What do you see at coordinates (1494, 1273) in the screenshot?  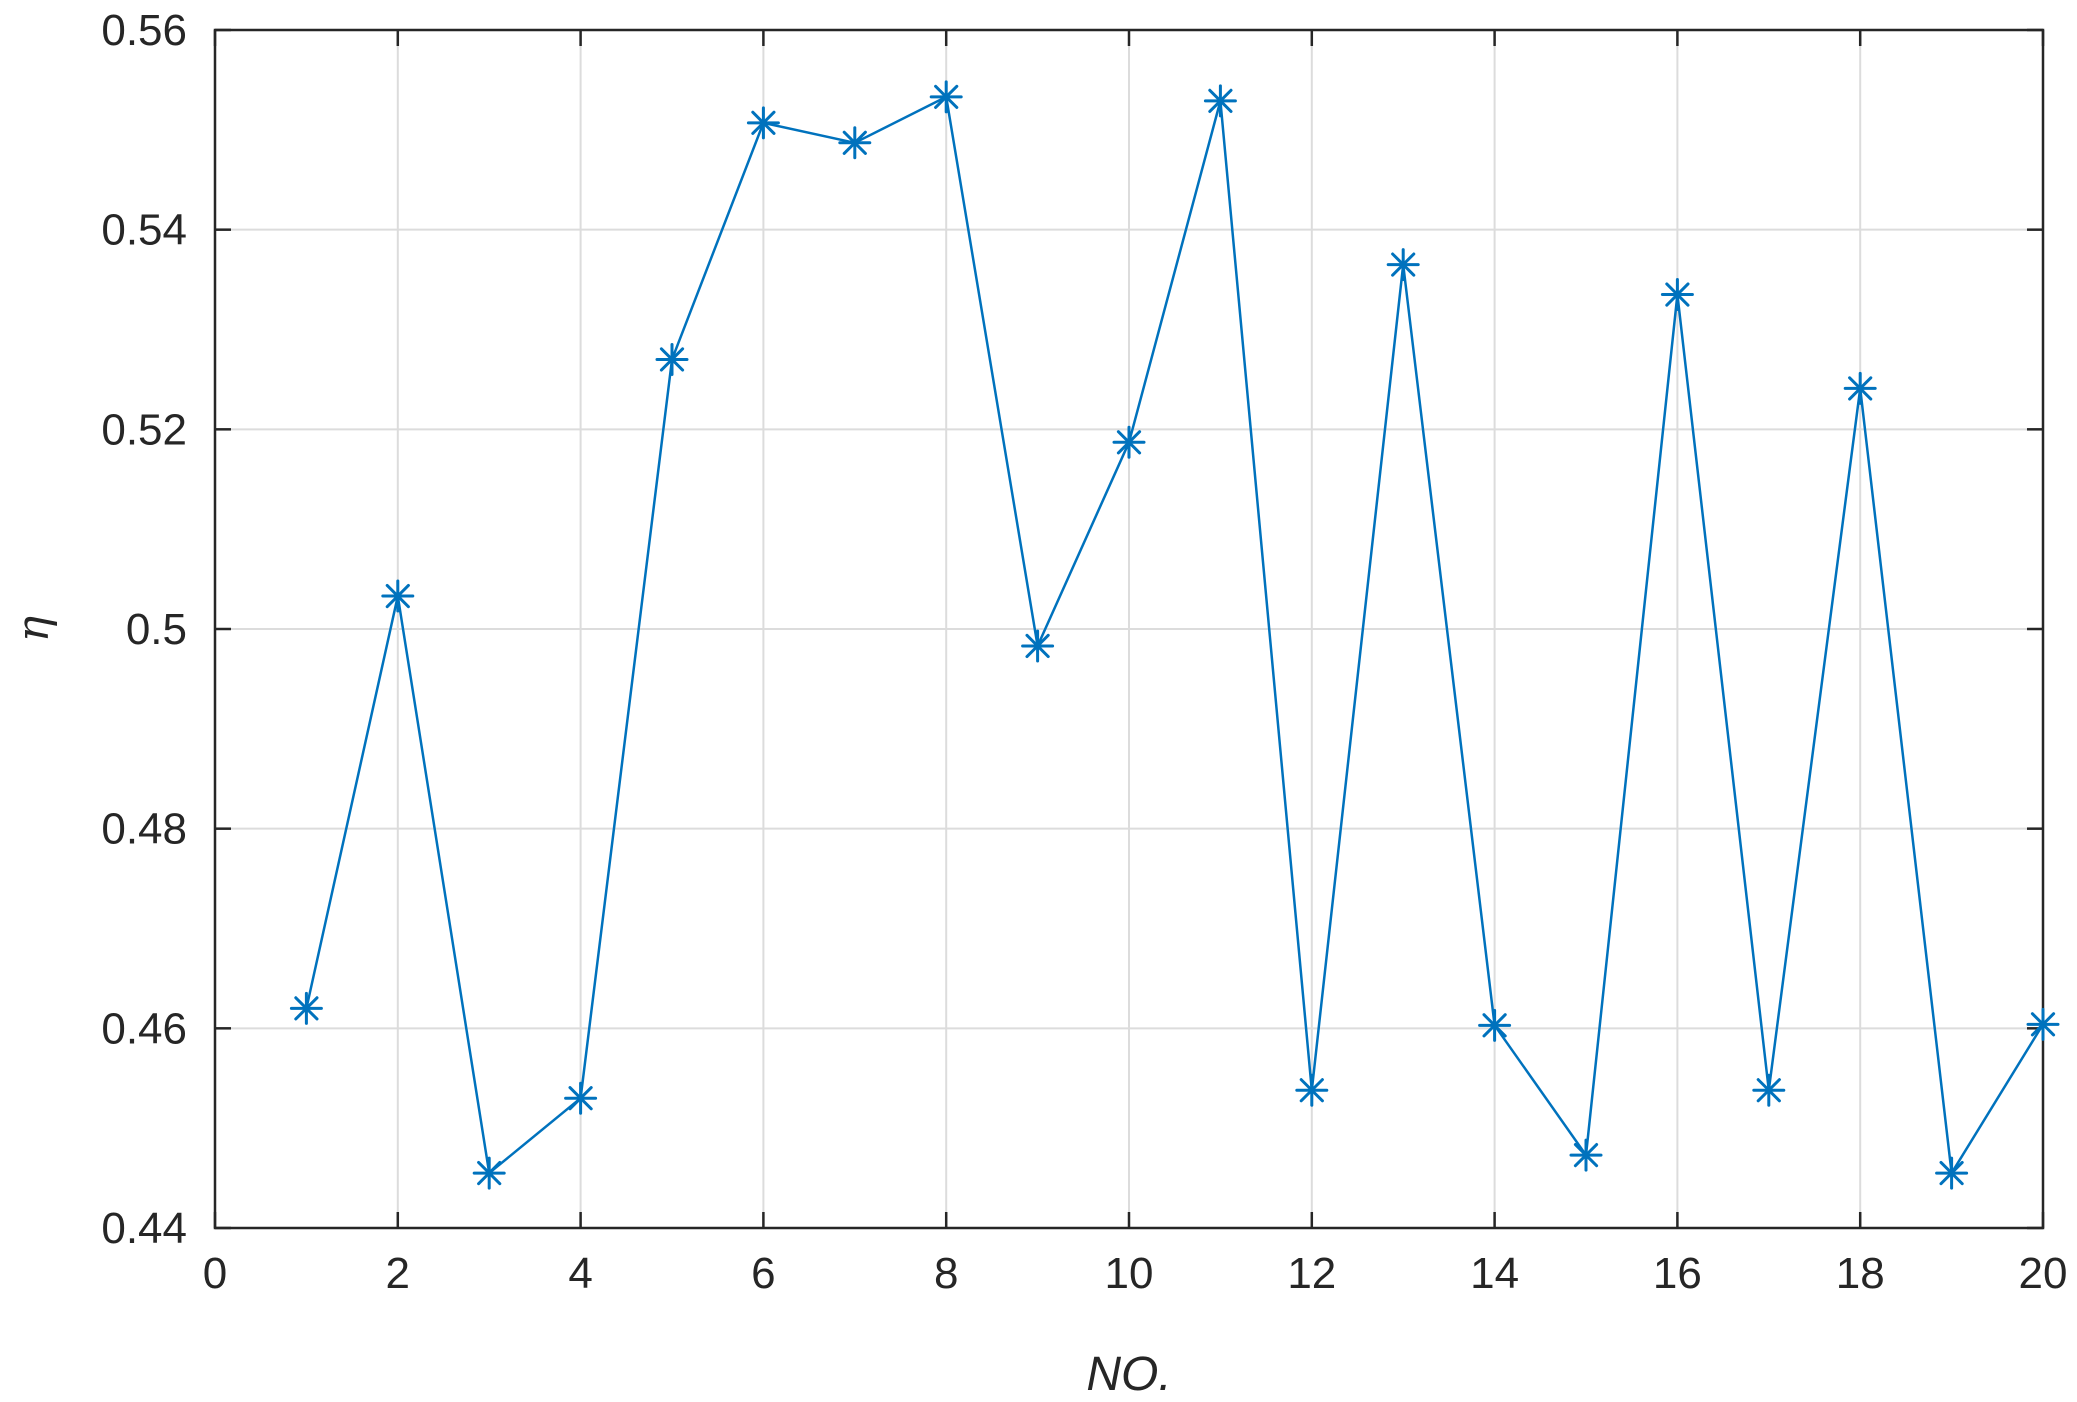 I see `x-tick-label: 14` at bounding box center [1494, 1273].